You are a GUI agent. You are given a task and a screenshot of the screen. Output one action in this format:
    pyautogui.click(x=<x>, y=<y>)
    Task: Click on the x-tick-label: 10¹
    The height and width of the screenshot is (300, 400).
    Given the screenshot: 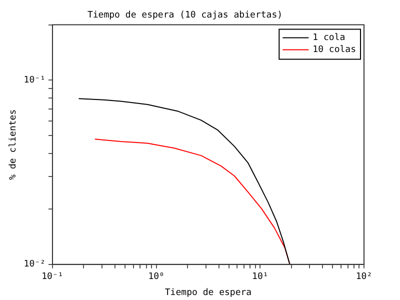 What is the action you would take?
    pyautogui.click(x=260, y=277)
    